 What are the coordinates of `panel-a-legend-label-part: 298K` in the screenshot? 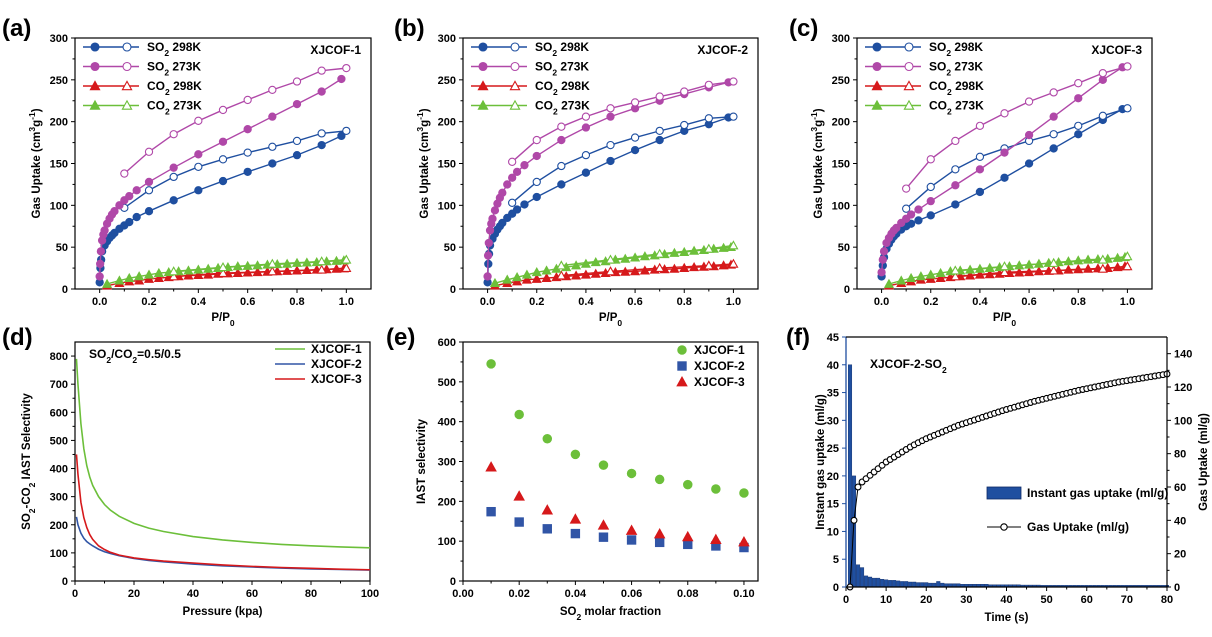 It's located at (185, 47).